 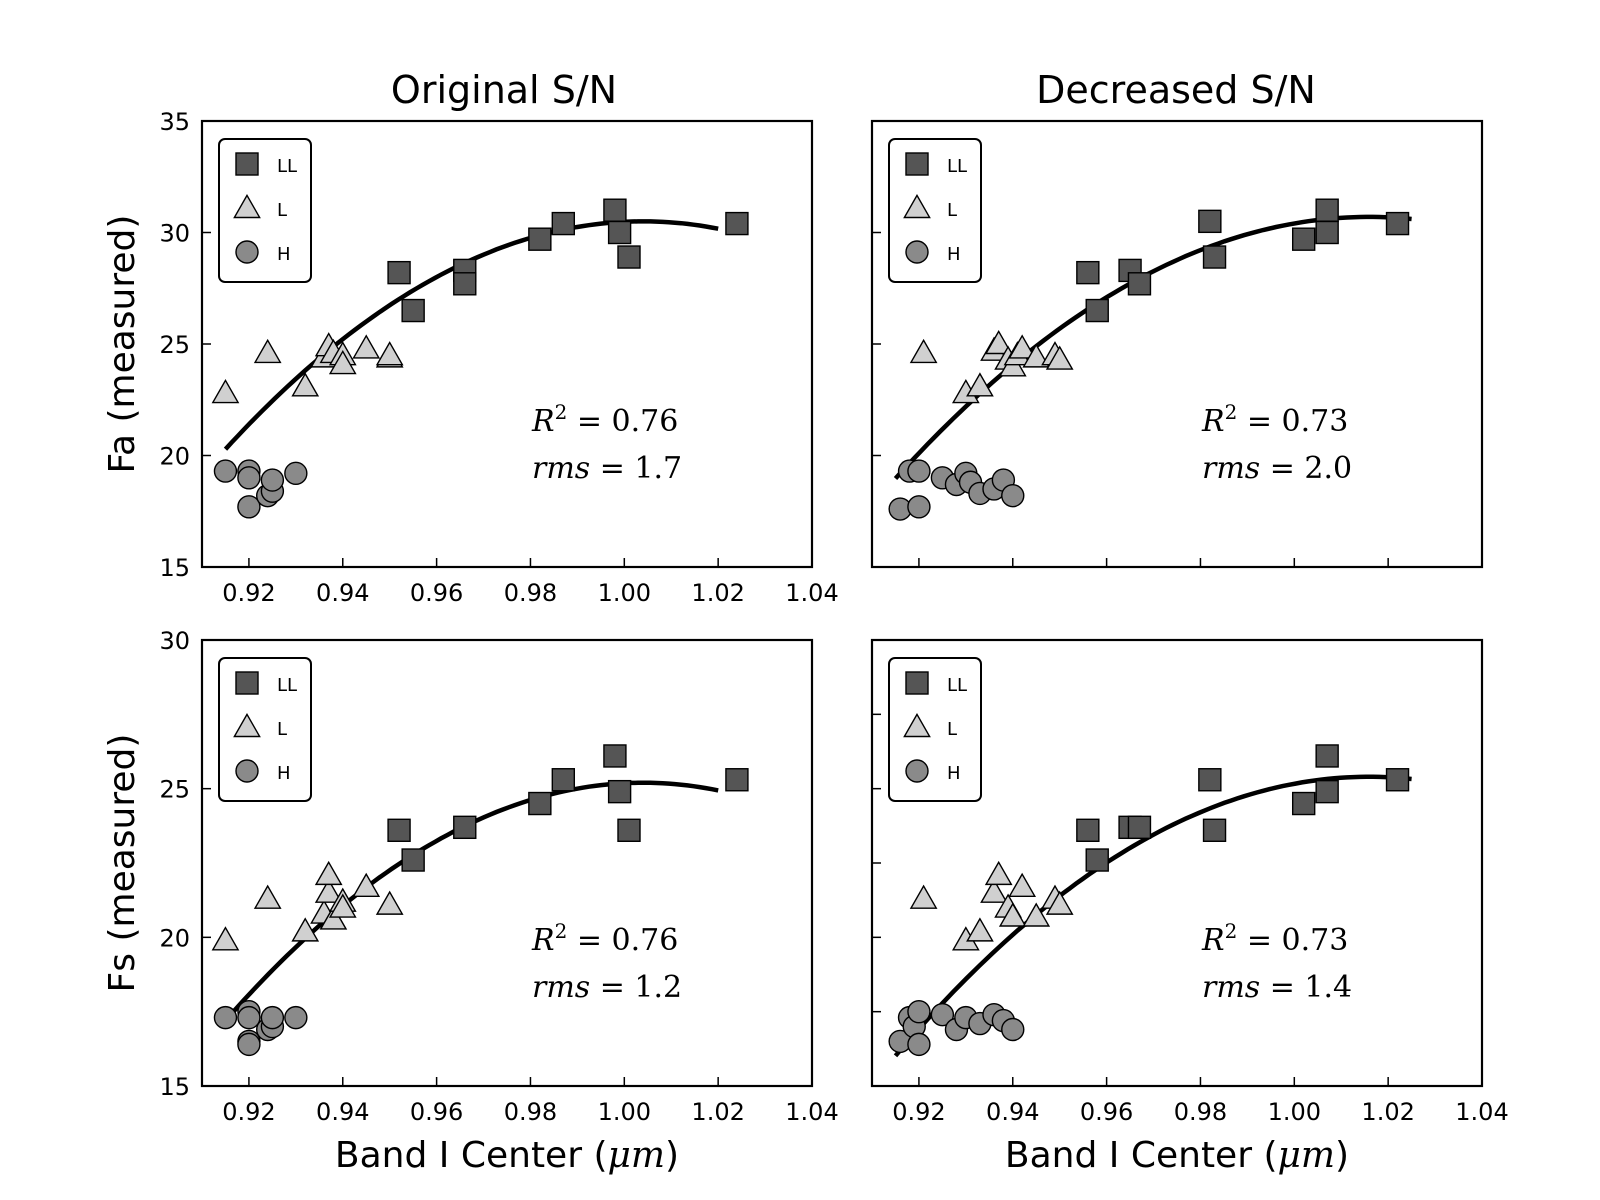 I want to click on x-tick-label: 0.94, so click(x=1012, y=1112).